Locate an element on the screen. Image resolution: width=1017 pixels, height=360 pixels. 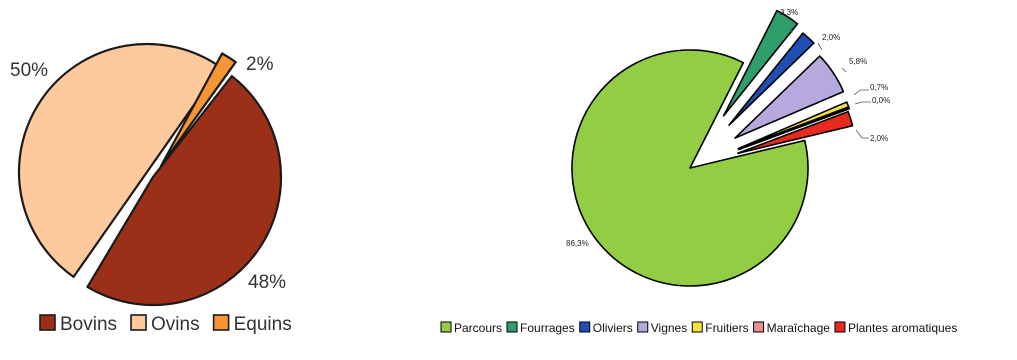
legend-label-ovins: Ovins is located at coordinates (175, 324).